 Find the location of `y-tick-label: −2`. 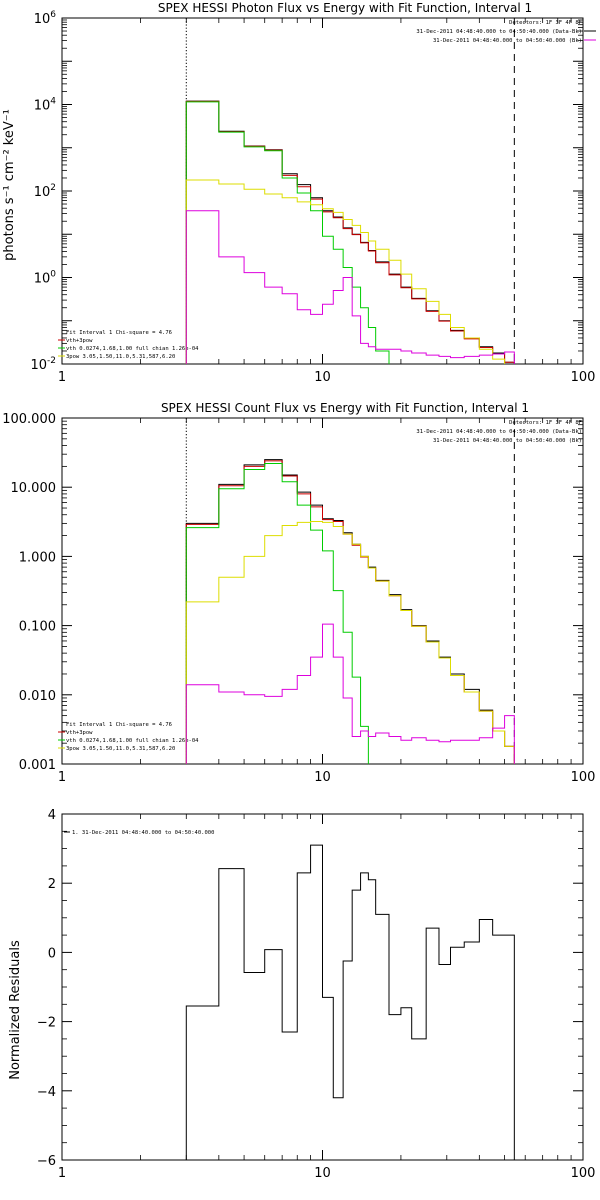

y-tick-label: −2 is located at coordinates (46, 1023).